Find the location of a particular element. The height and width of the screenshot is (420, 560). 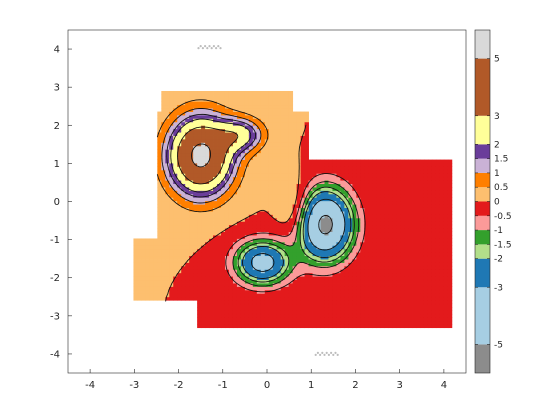

colorbar-tick-label: -1.5 is located at coordinates (503, 245).